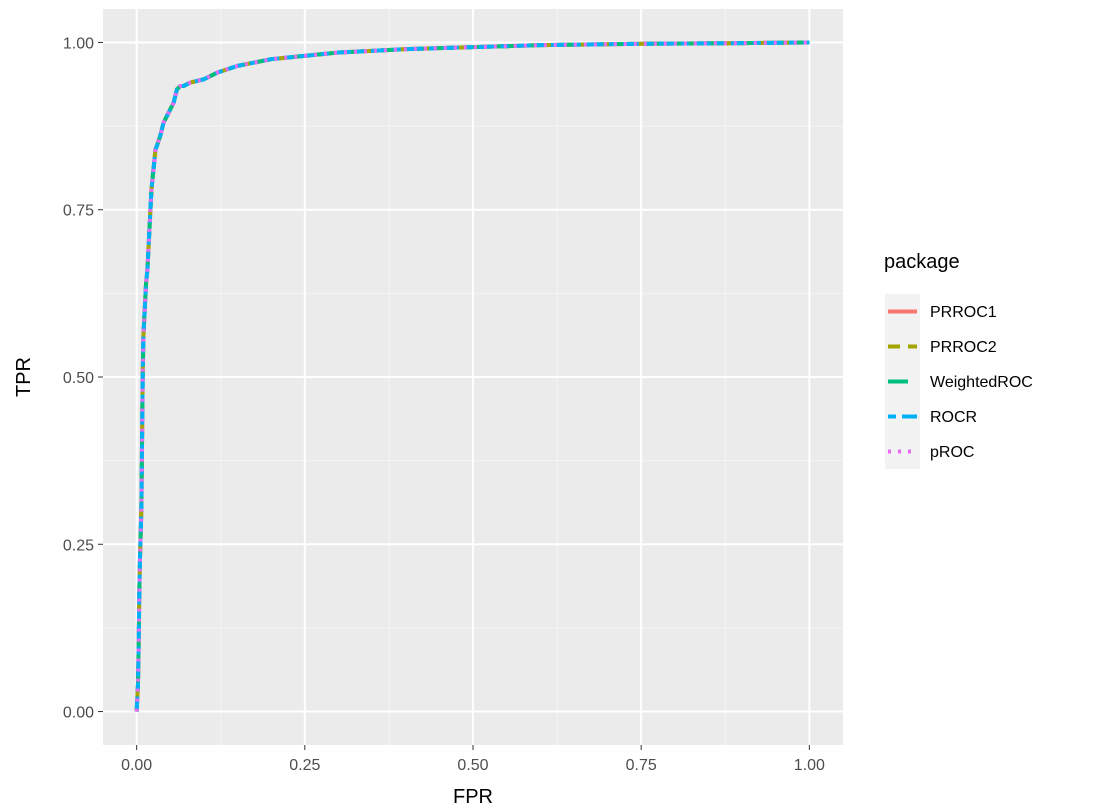 This screenshot has width=1097, height=810. I want to click on legend-title: package, so click(922, 262).